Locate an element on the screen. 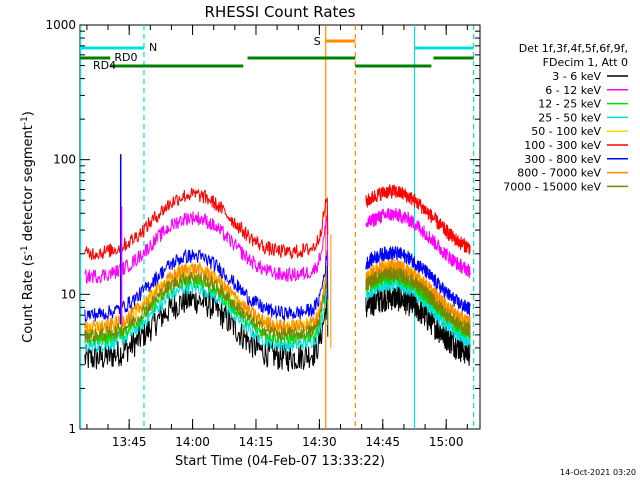 The image size is (640, 480). y-axis-title: Count Rate (s-1 detector segment-1) is located at coordinates (28, 227).